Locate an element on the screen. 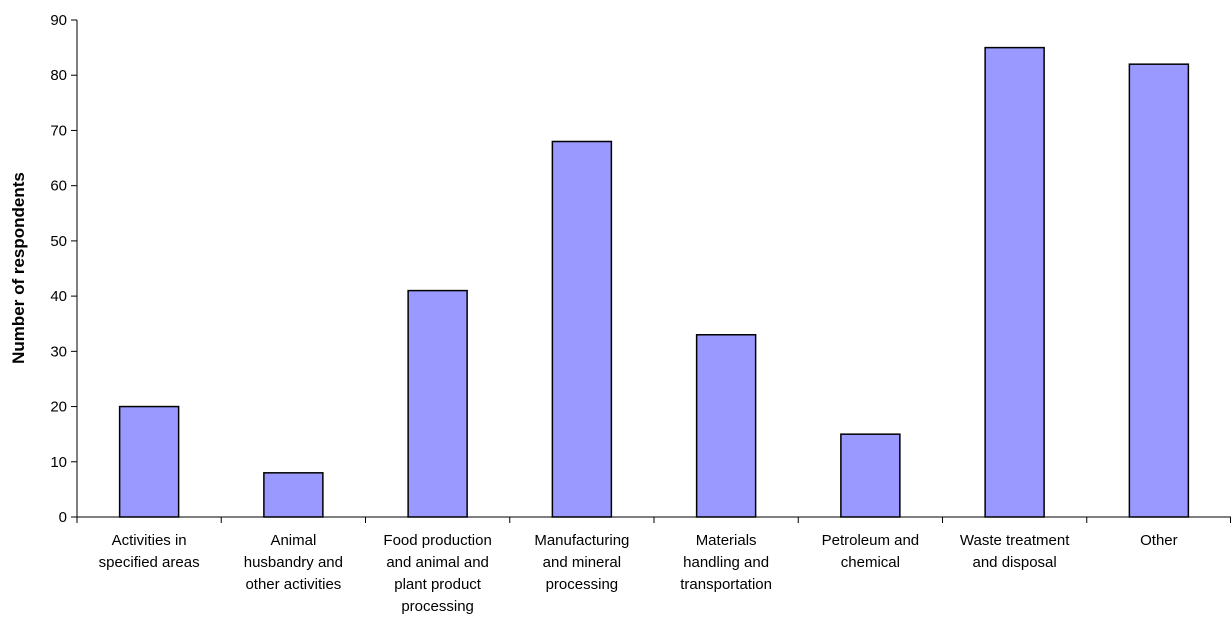 This screenshot has width=1231, height=627. y-axis-title-group: Number of respondents is located at coordinates (18, 268).